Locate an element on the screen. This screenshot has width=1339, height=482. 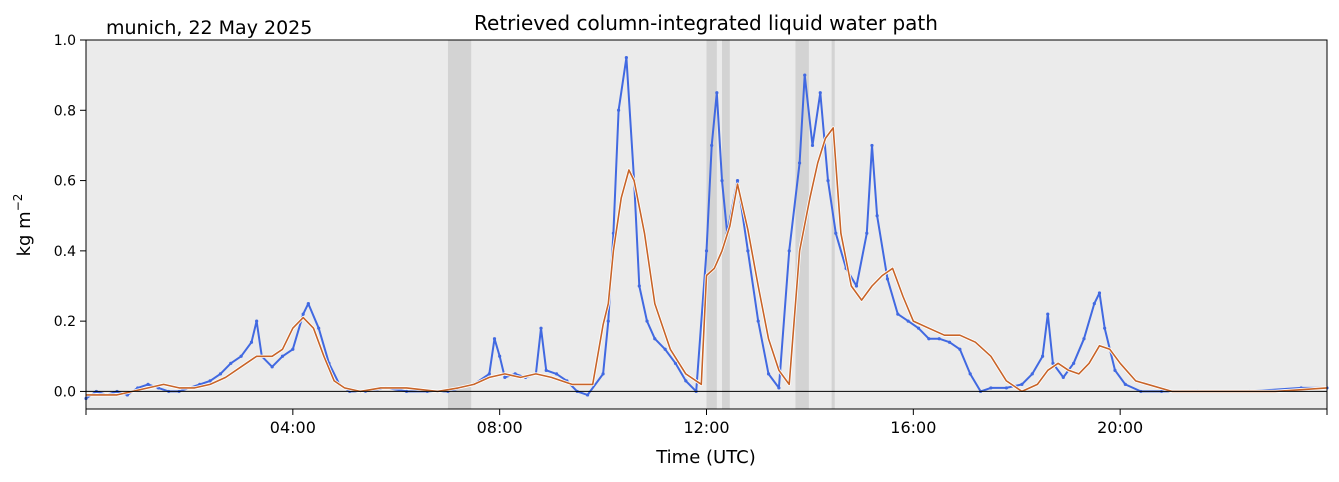
y-axis-label: kg m−2 is located at coordinates (23, 225).